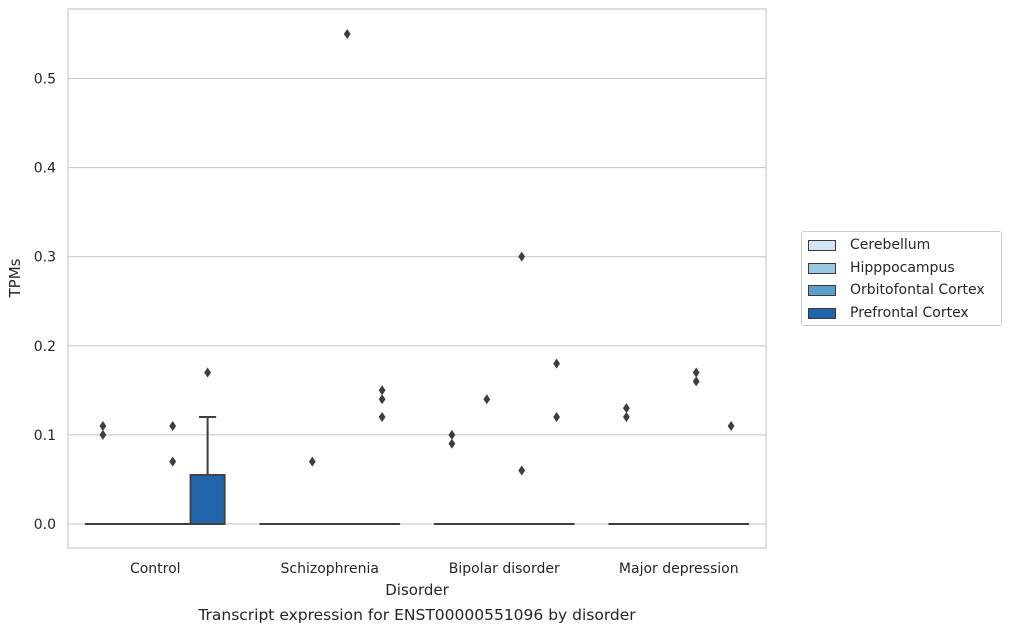 The width and height of the screenshot is (1014, 634). What do you see at coordinates (822, 290) in the screenshot?
I see `legend-swatch-orbitofrontal` at bounding box center [822, 290].